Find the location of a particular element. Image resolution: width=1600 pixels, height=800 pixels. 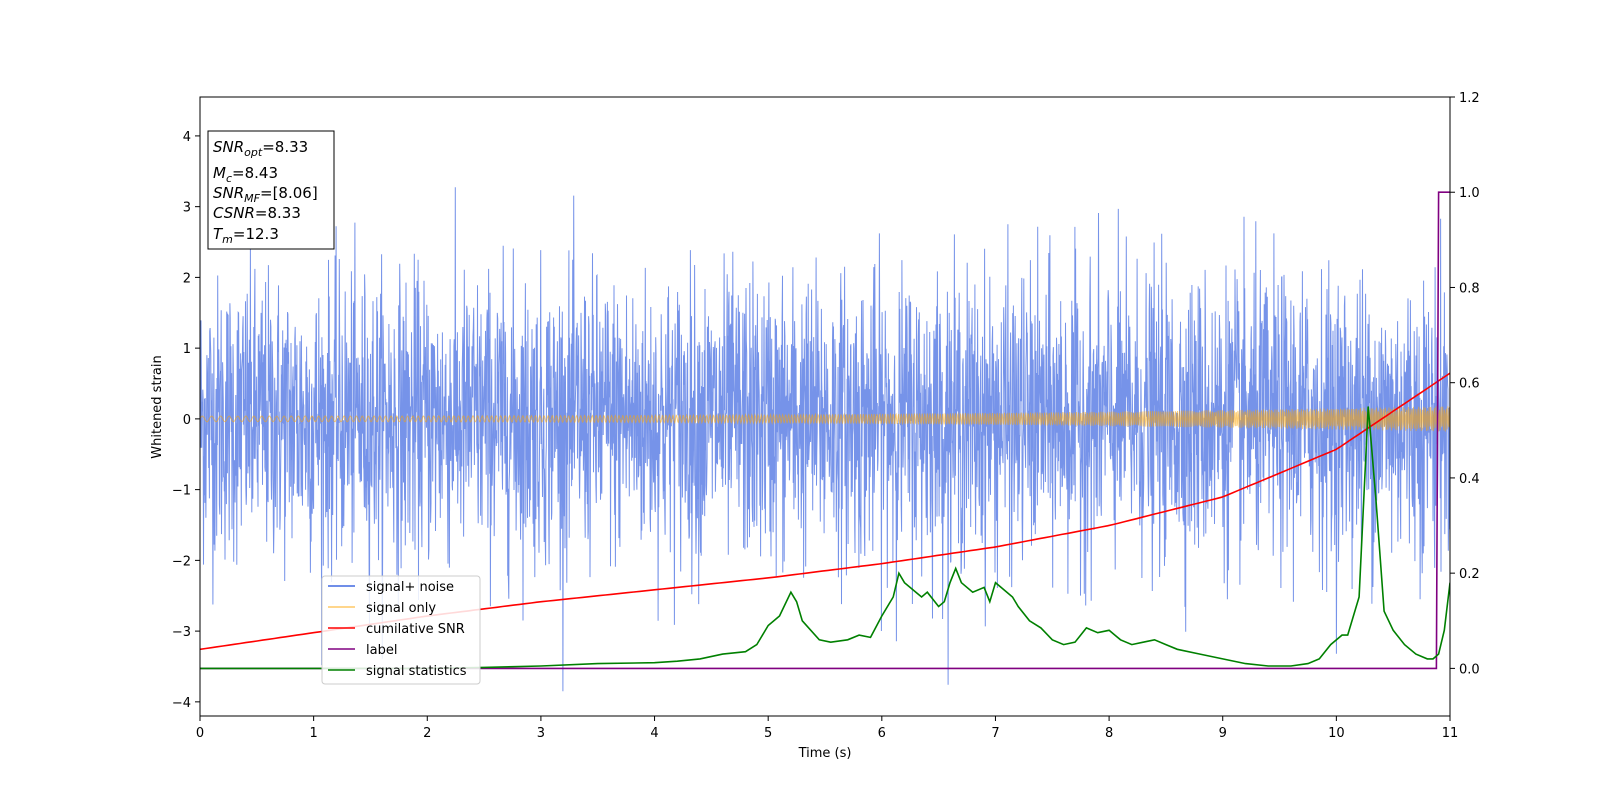

y-tick-label: −3 is located at coordinates (181, 632).